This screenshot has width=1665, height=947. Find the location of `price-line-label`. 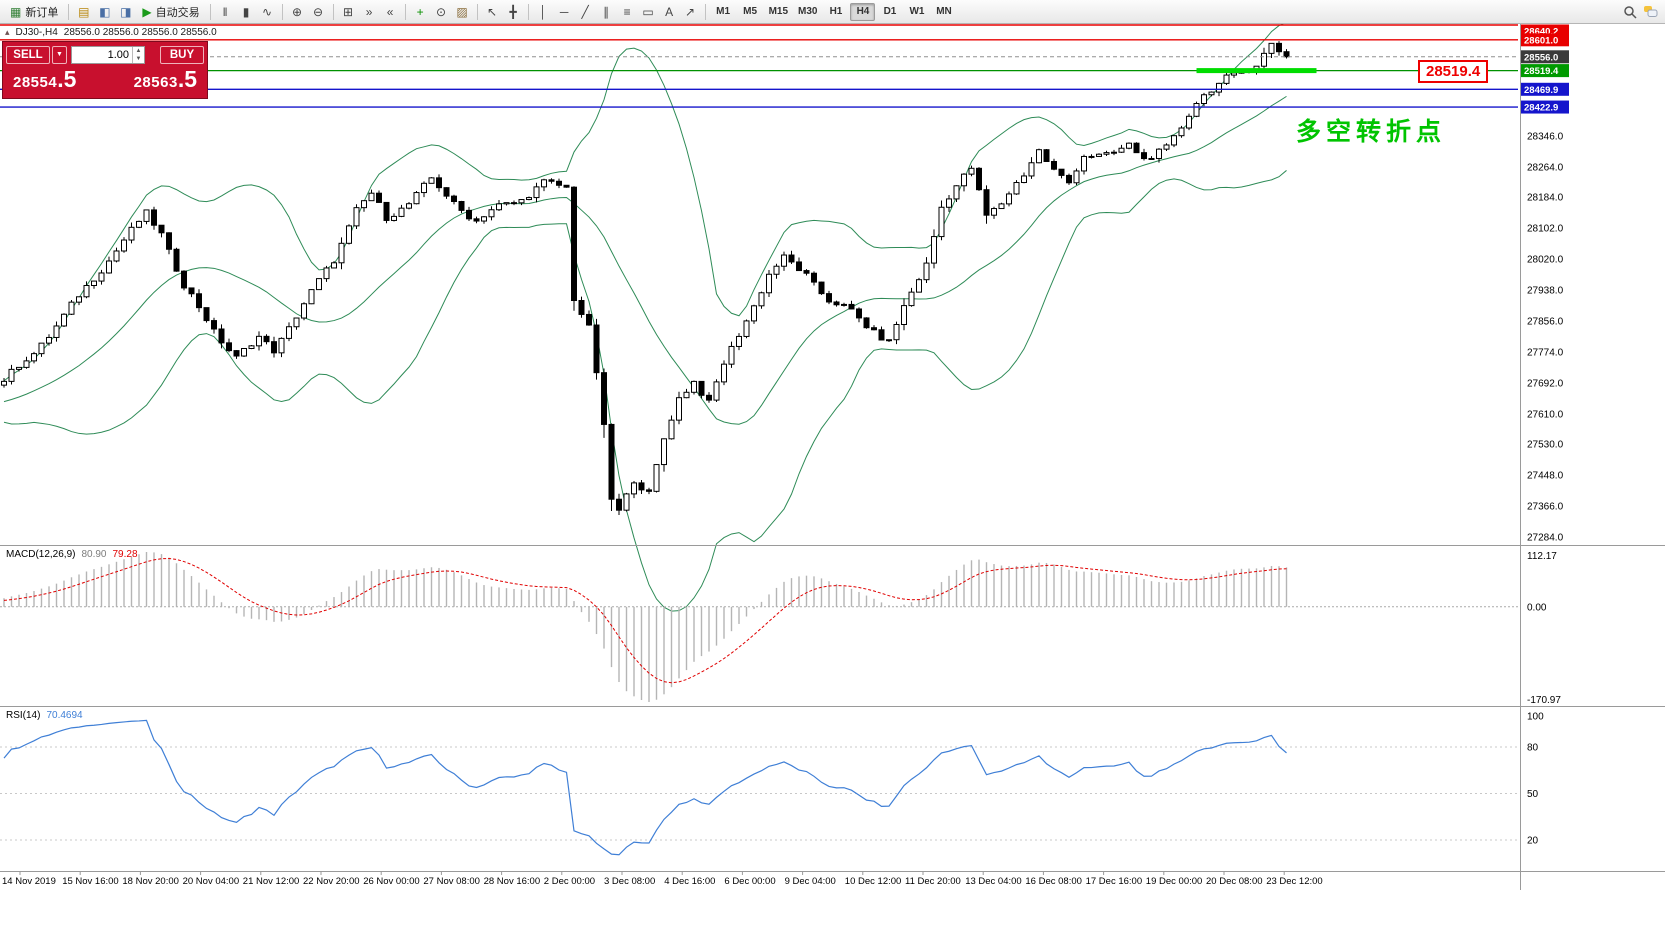

price-line-label is located at coordinates (1545, 40).